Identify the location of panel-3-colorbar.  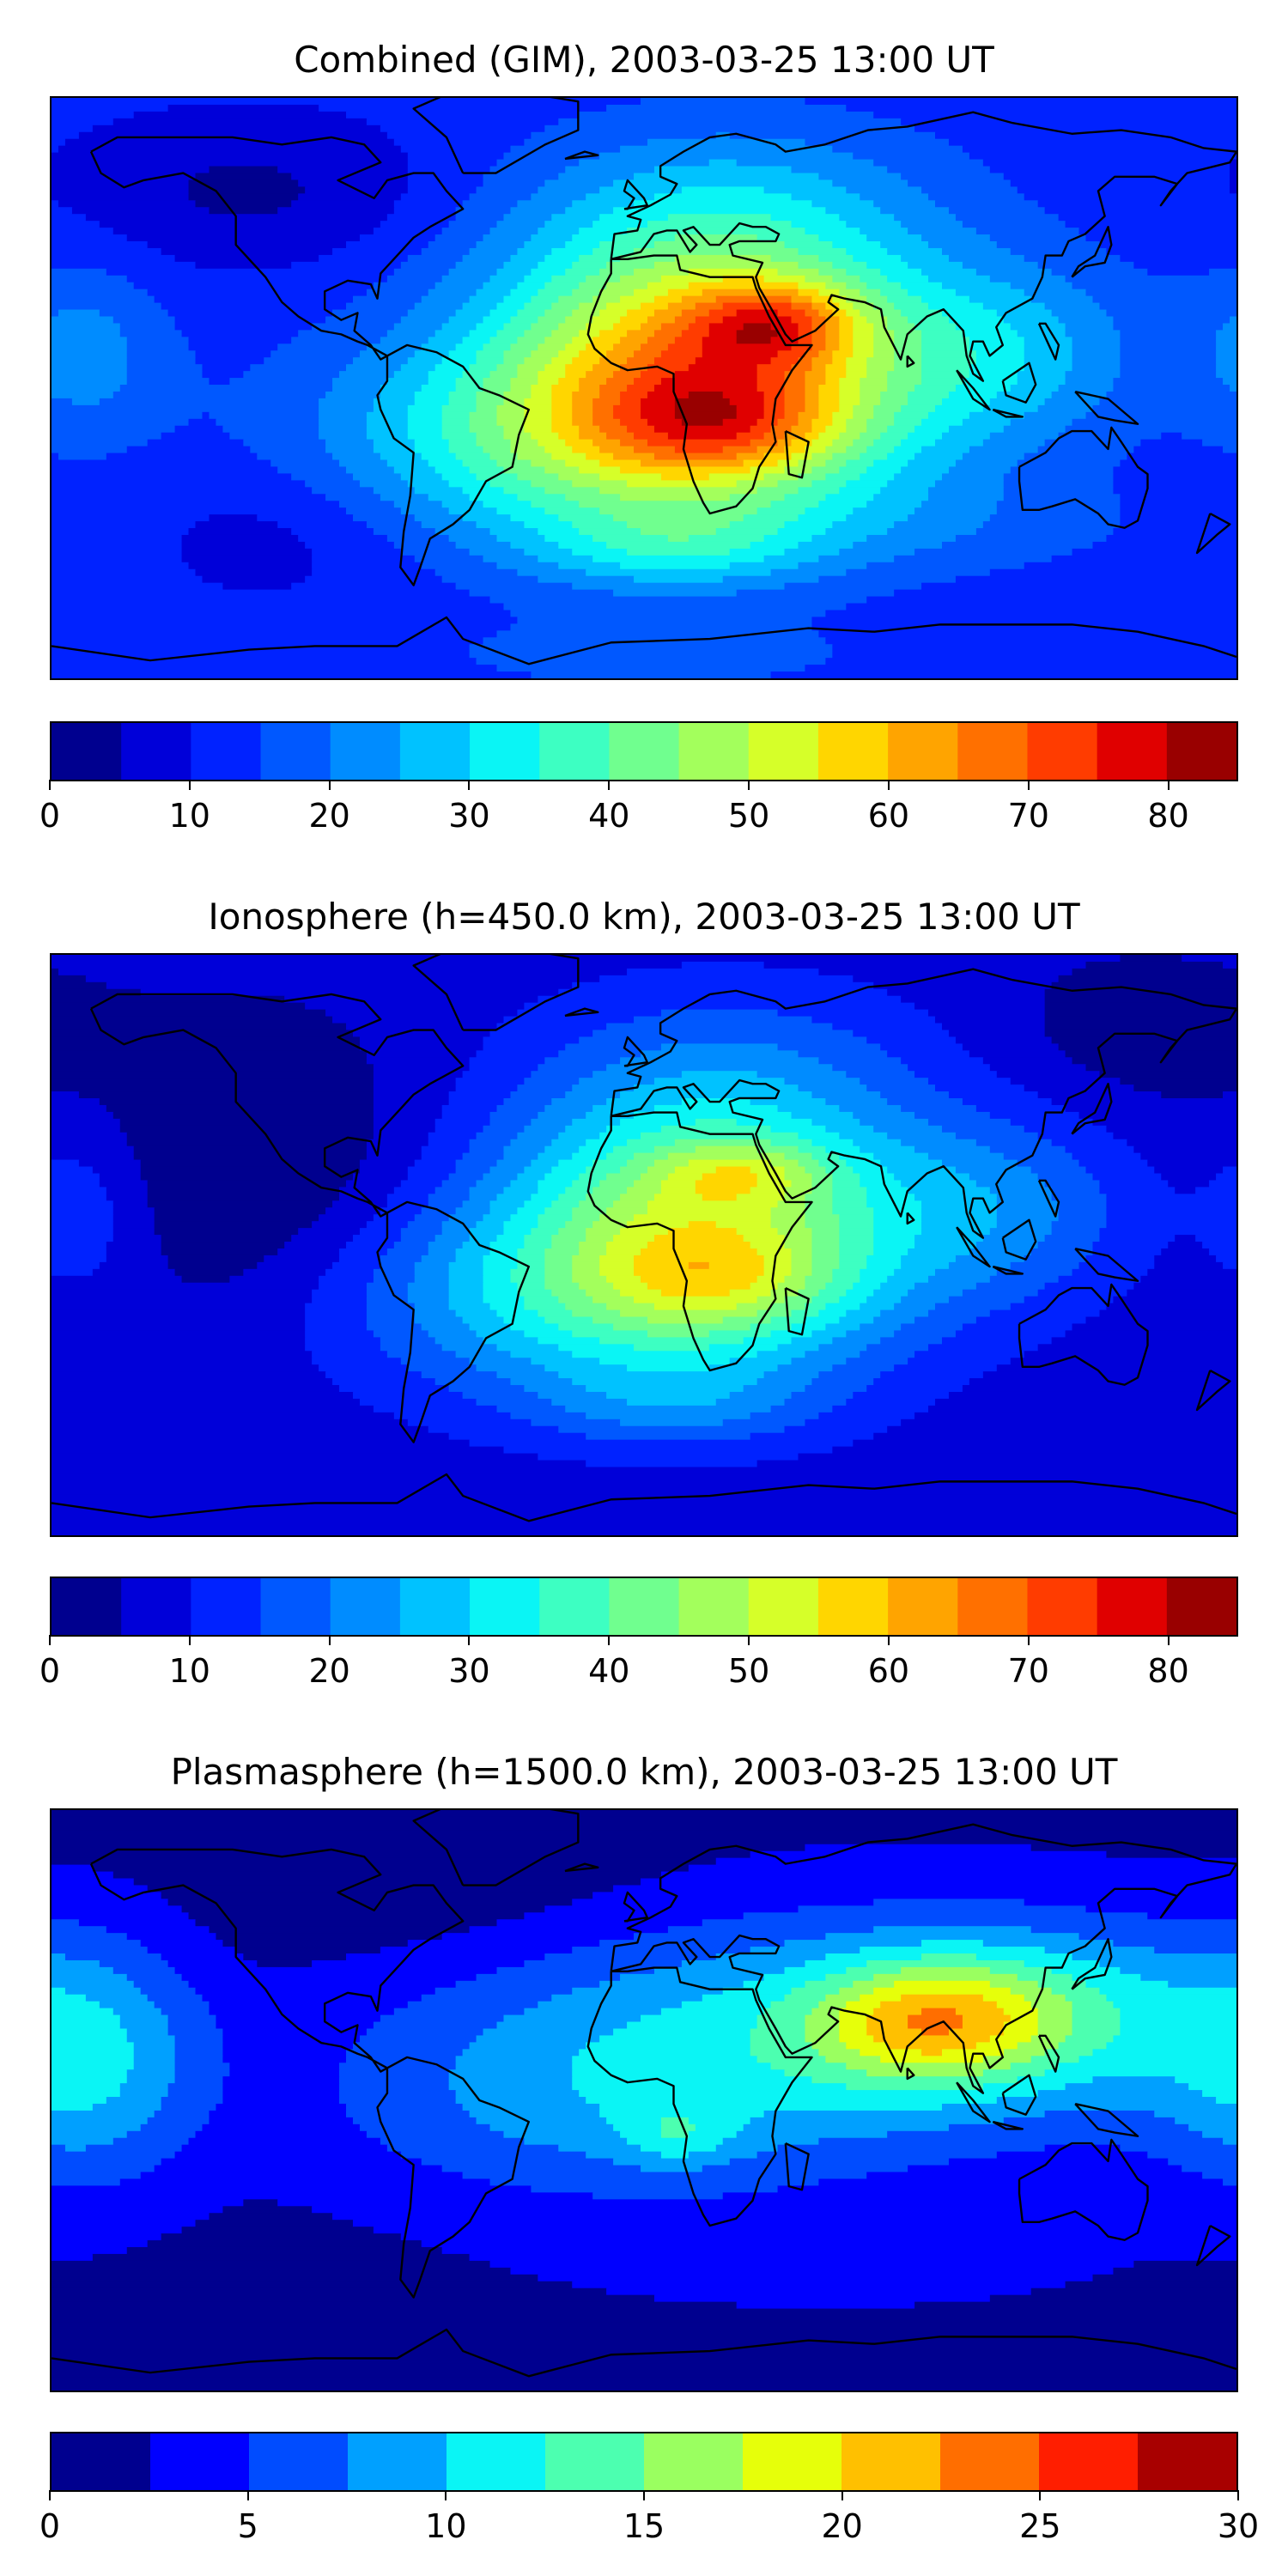
(644, 2462).